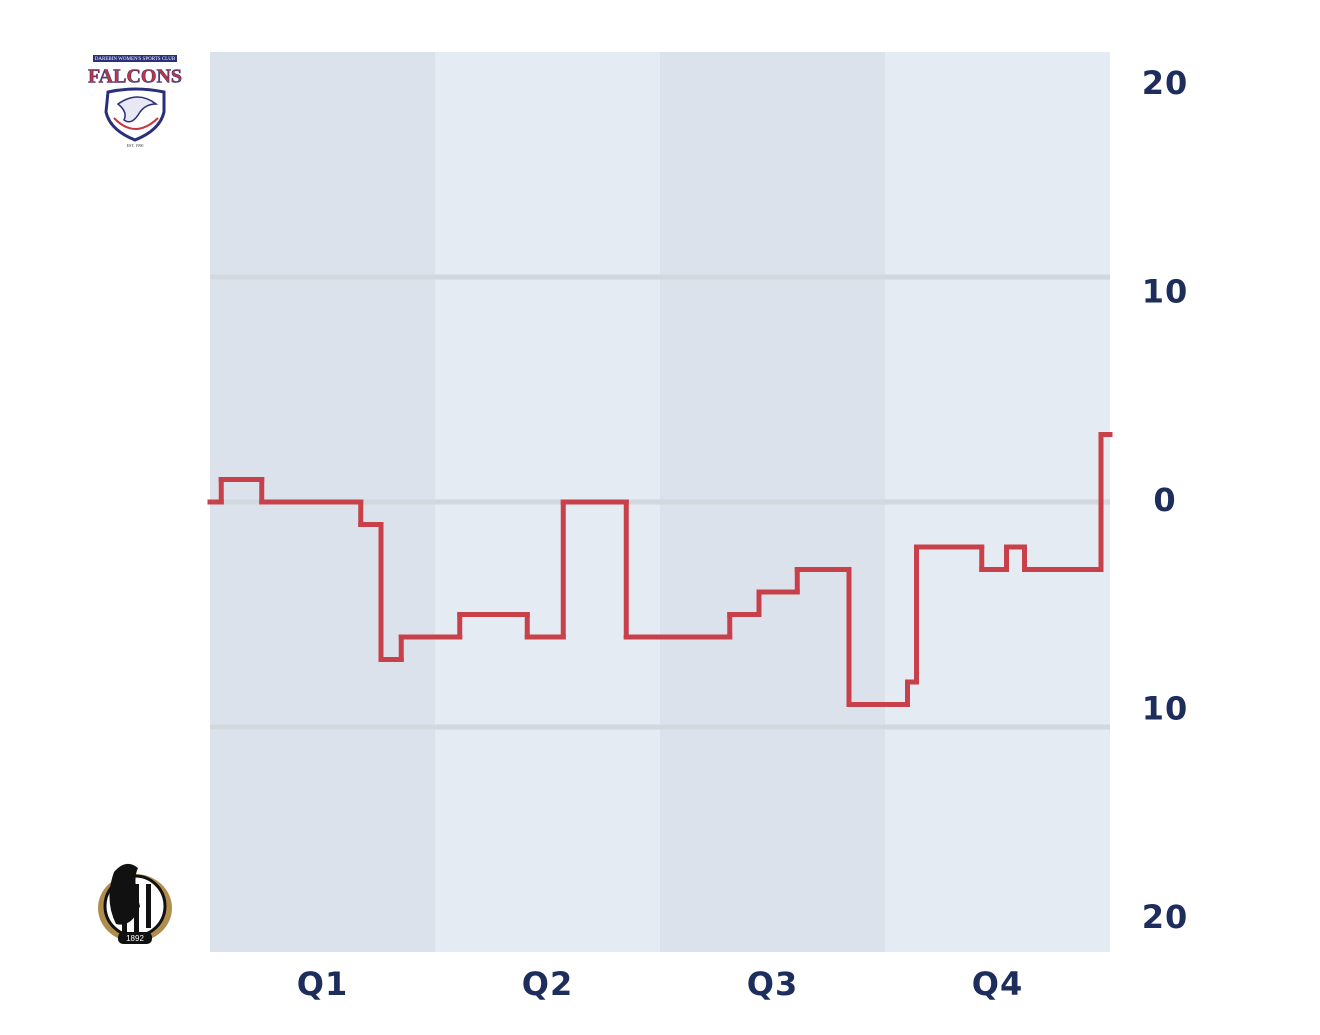 This screenshot has height=1035, width=1320. I want to click on logo-text: 1892, so click(135, 938).